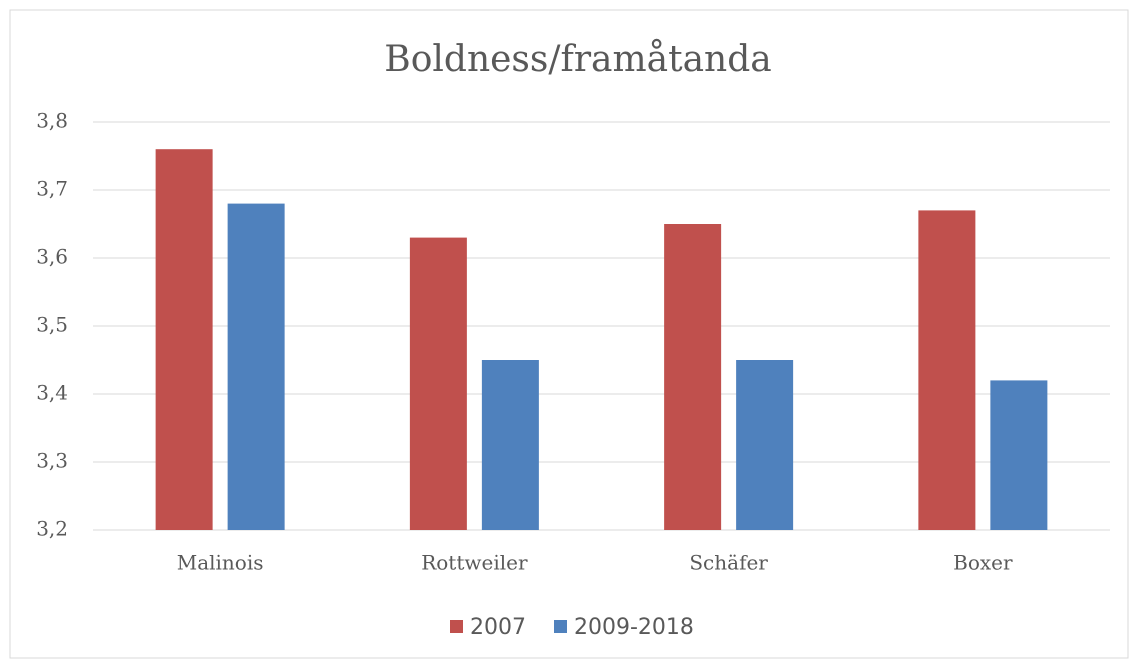 The width and height of the screenshot is (1131, 660). Describe the element at coordinates (52, 257) in the screenshot. I see `y-tick-label: 3,6` at that location.